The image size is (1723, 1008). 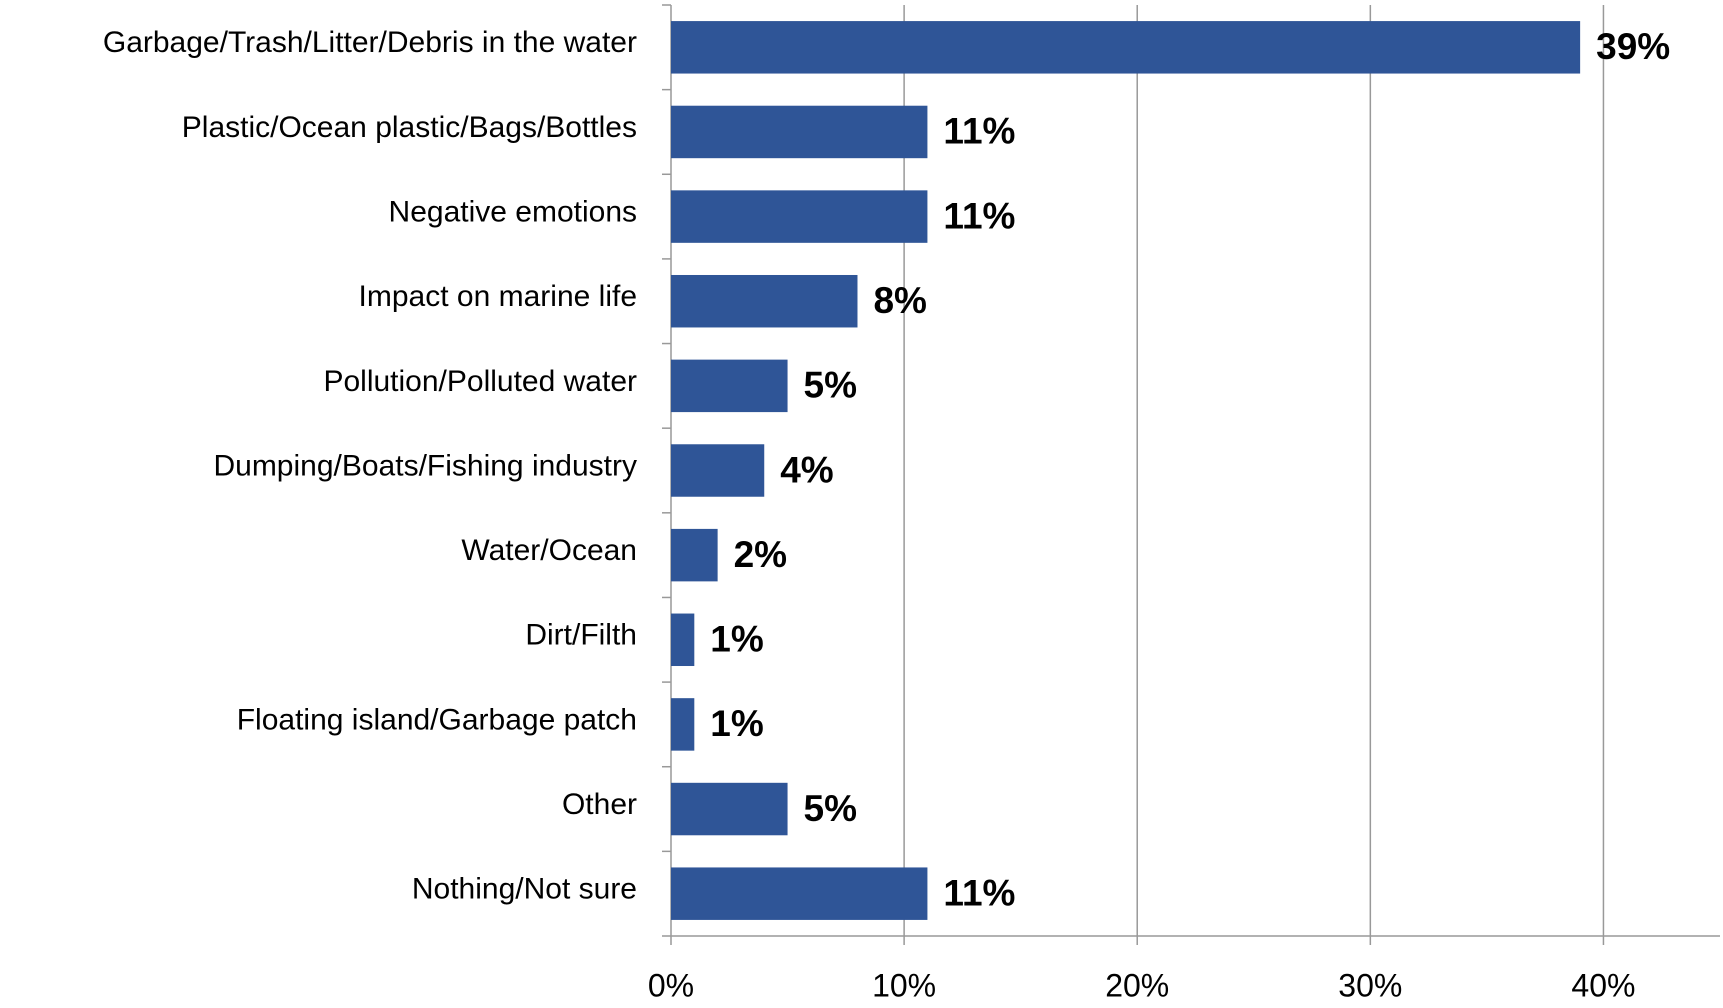 What do you see at coordinates (760, 554) in the screenshot?
I see `value-label: 2%` at bounding box center [760, 554].